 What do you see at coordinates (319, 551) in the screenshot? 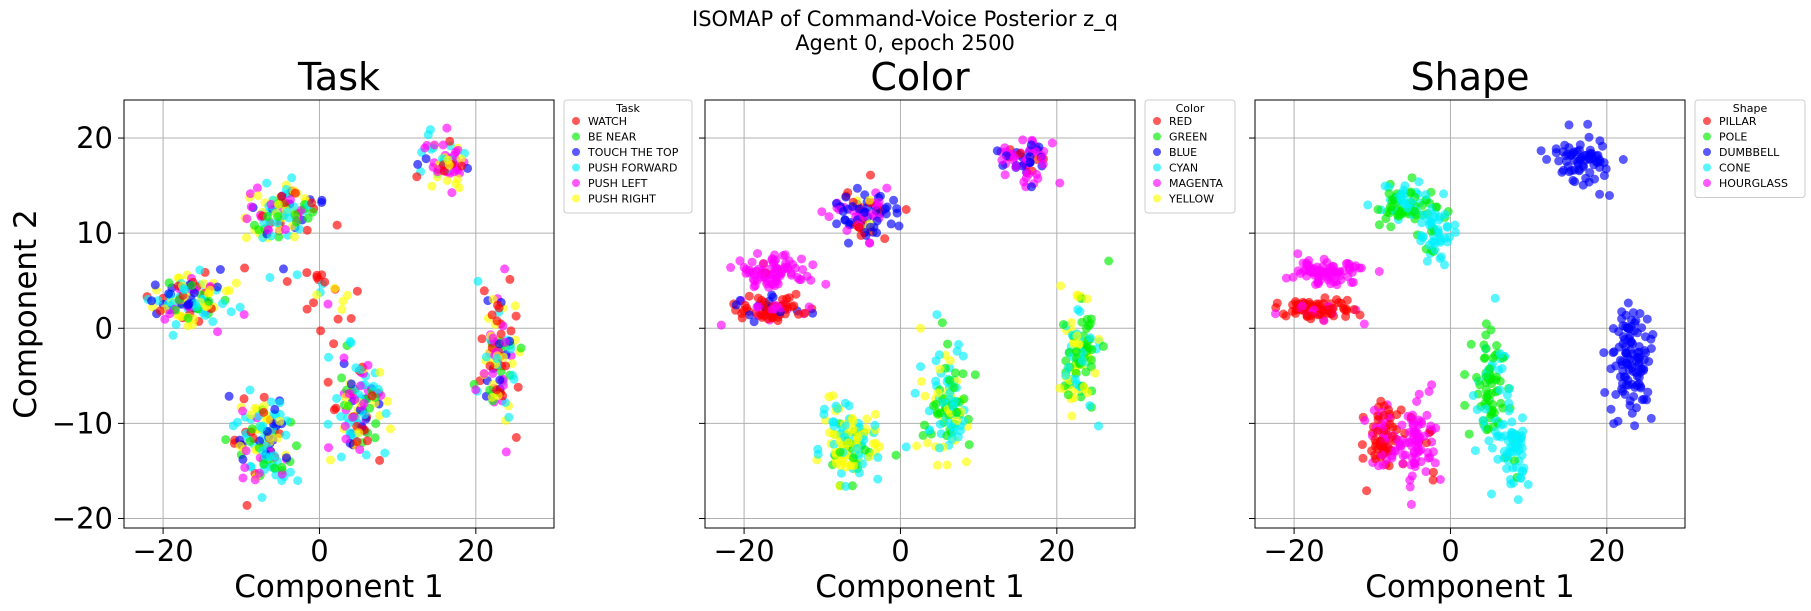
I see `x-tick-label: 0` at bounding box center [319, 551].